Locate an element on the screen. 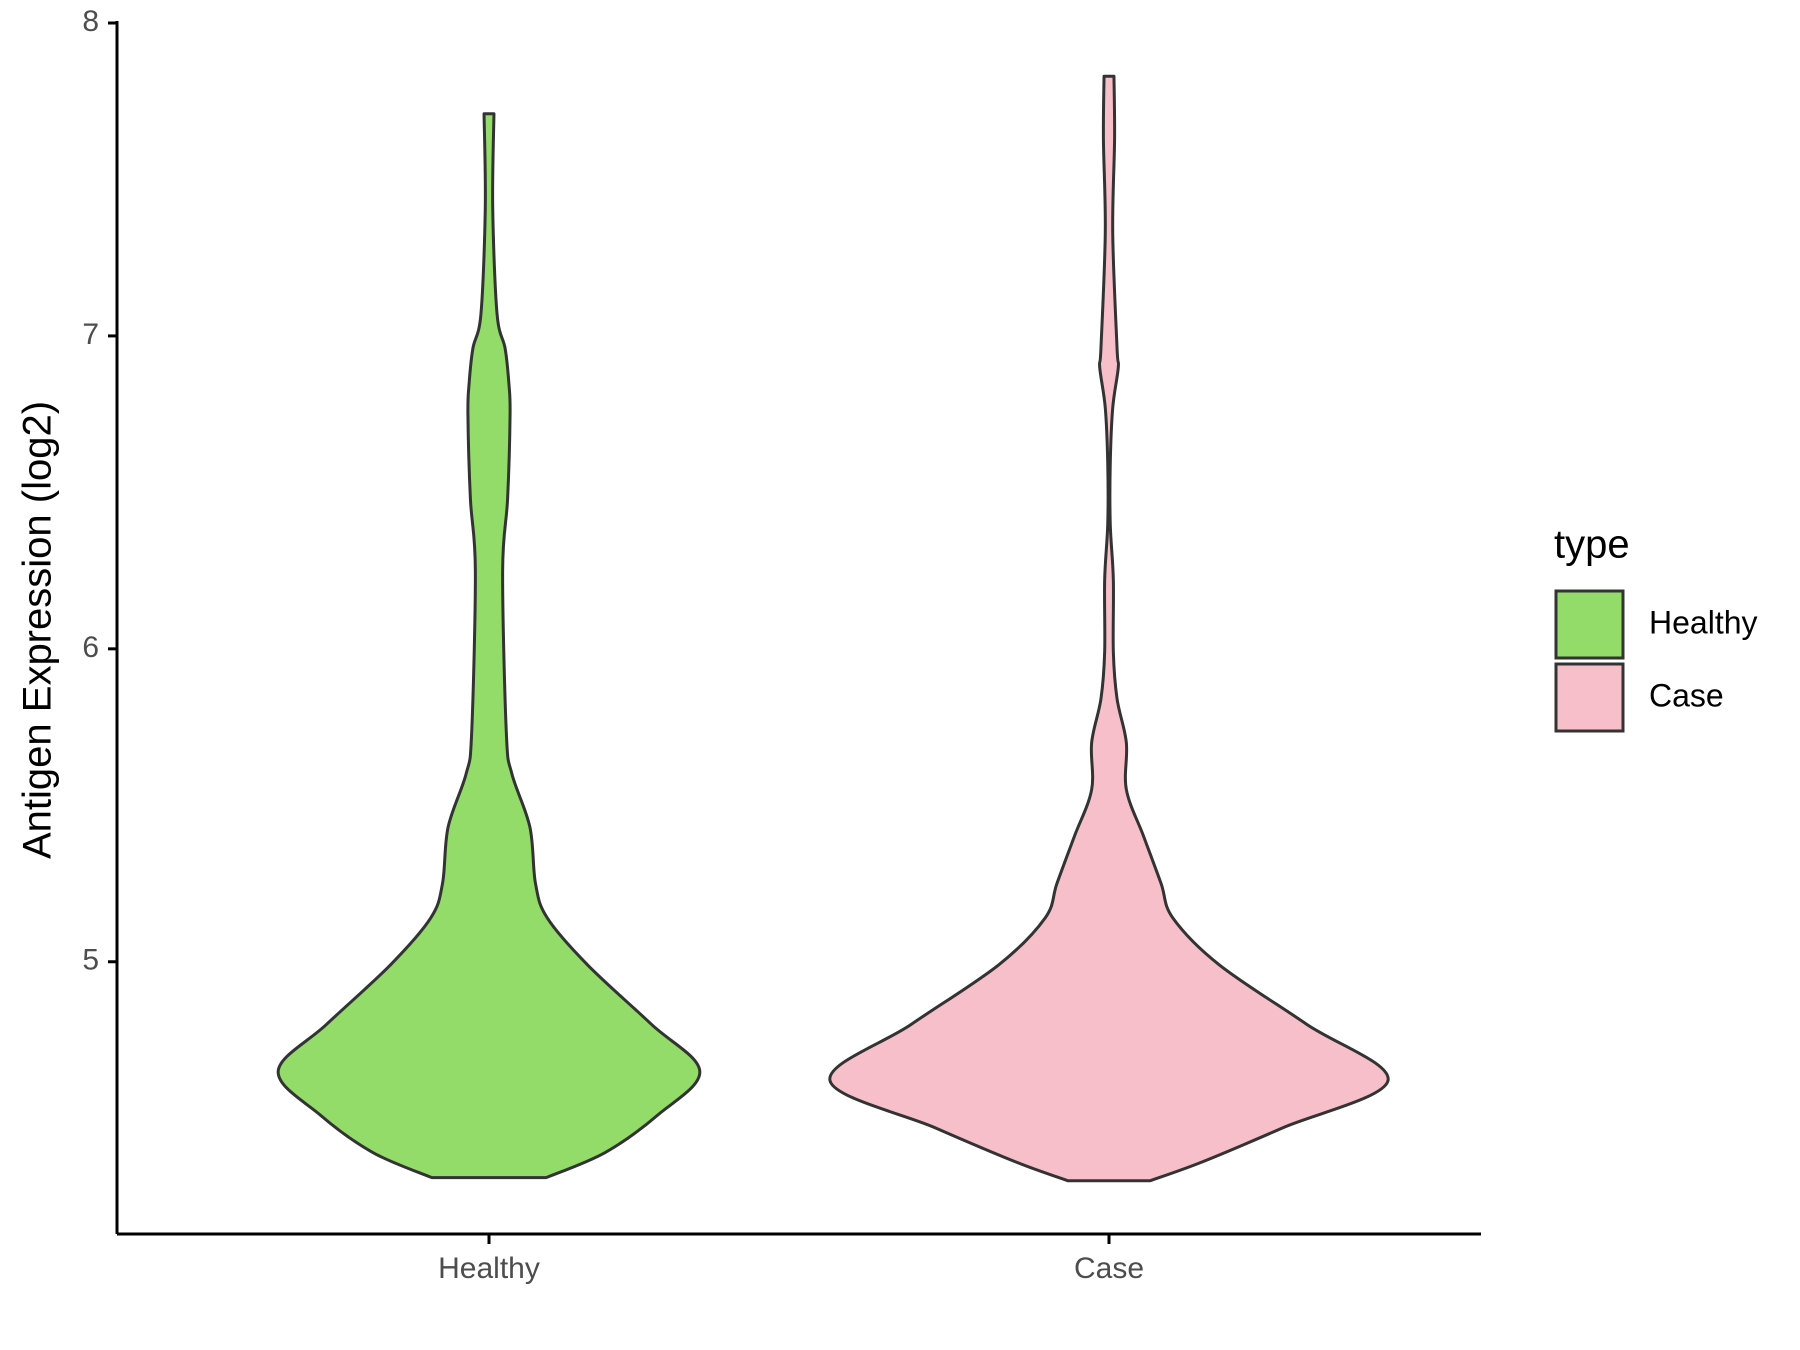  x-tick-label: Healthy is located at coordinates (489, 1268).